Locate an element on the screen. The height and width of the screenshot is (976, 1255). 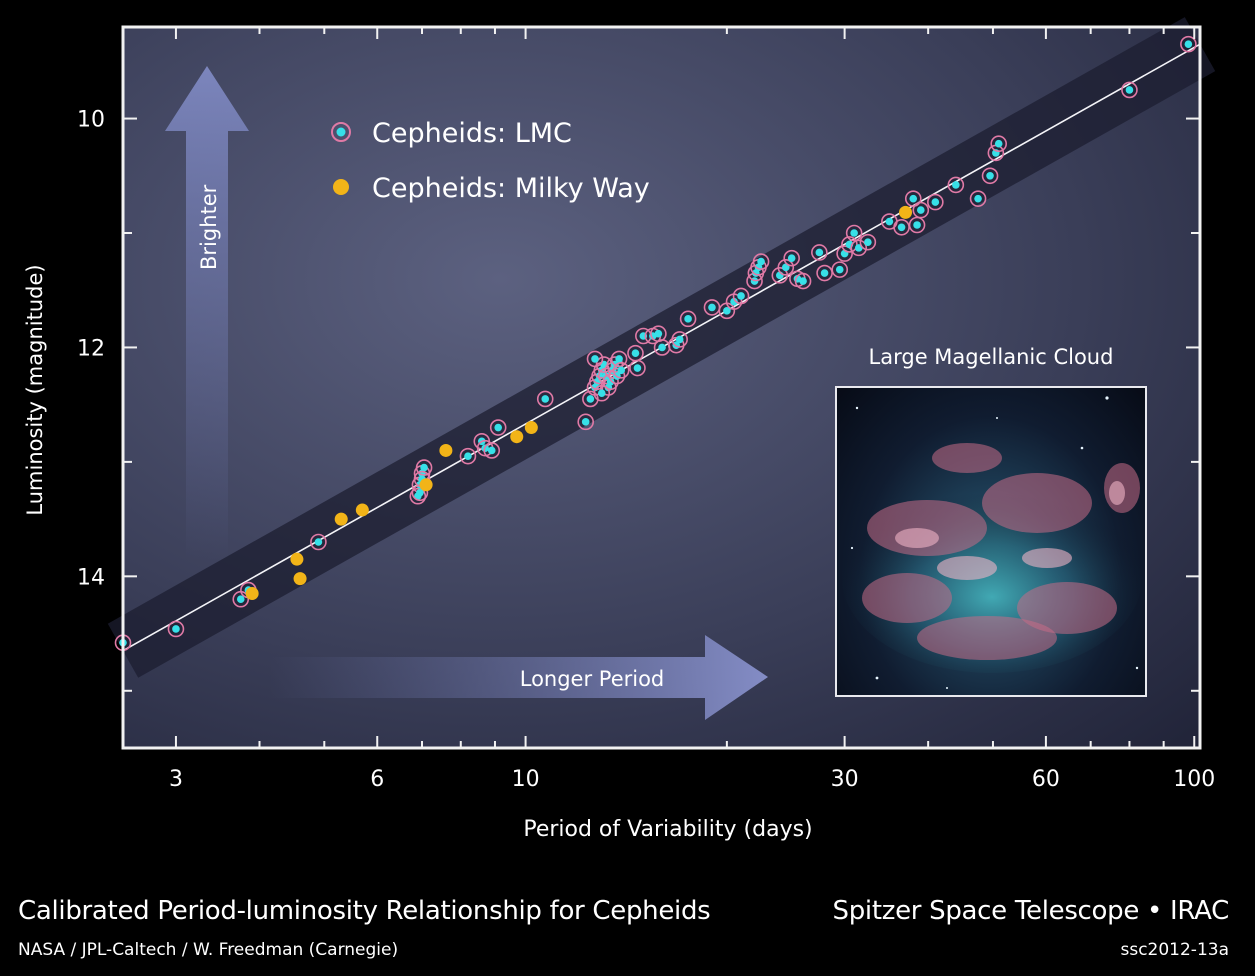
legend: Cepheids: LMC Cepheids: Milky Way is located at coordinates (490, 161).